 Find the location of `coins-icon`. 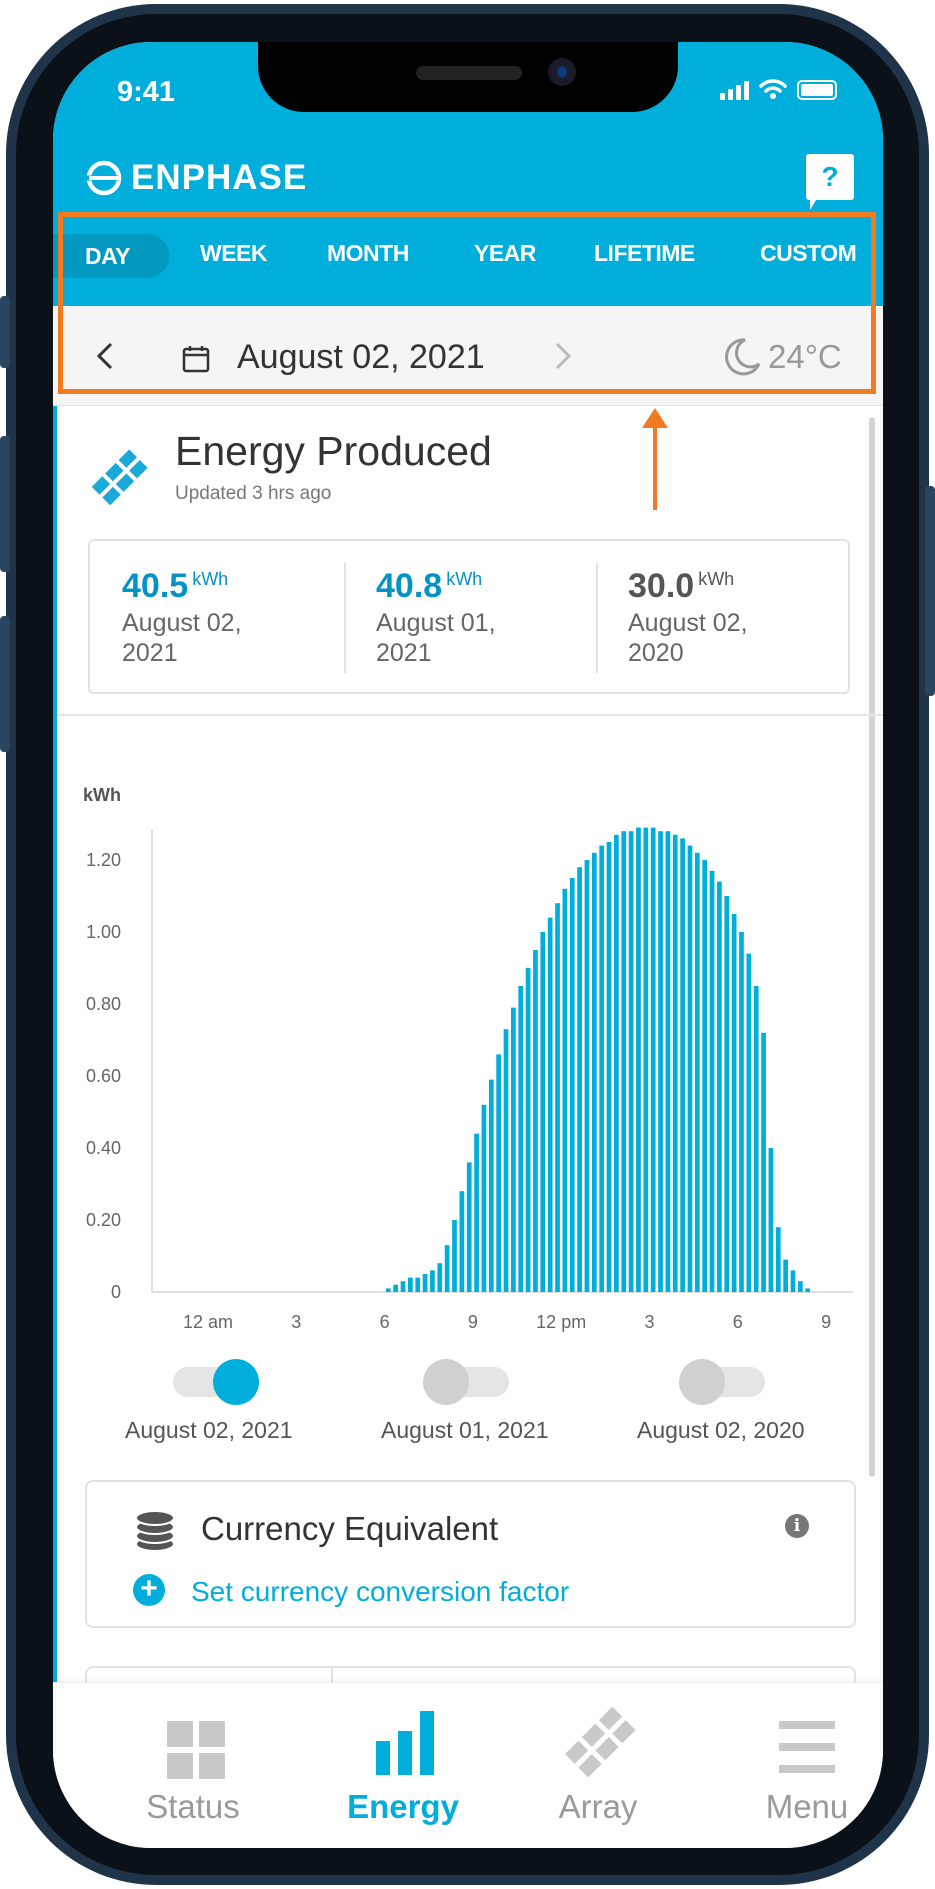

coins-icon is located at coordinates (155, 1531).